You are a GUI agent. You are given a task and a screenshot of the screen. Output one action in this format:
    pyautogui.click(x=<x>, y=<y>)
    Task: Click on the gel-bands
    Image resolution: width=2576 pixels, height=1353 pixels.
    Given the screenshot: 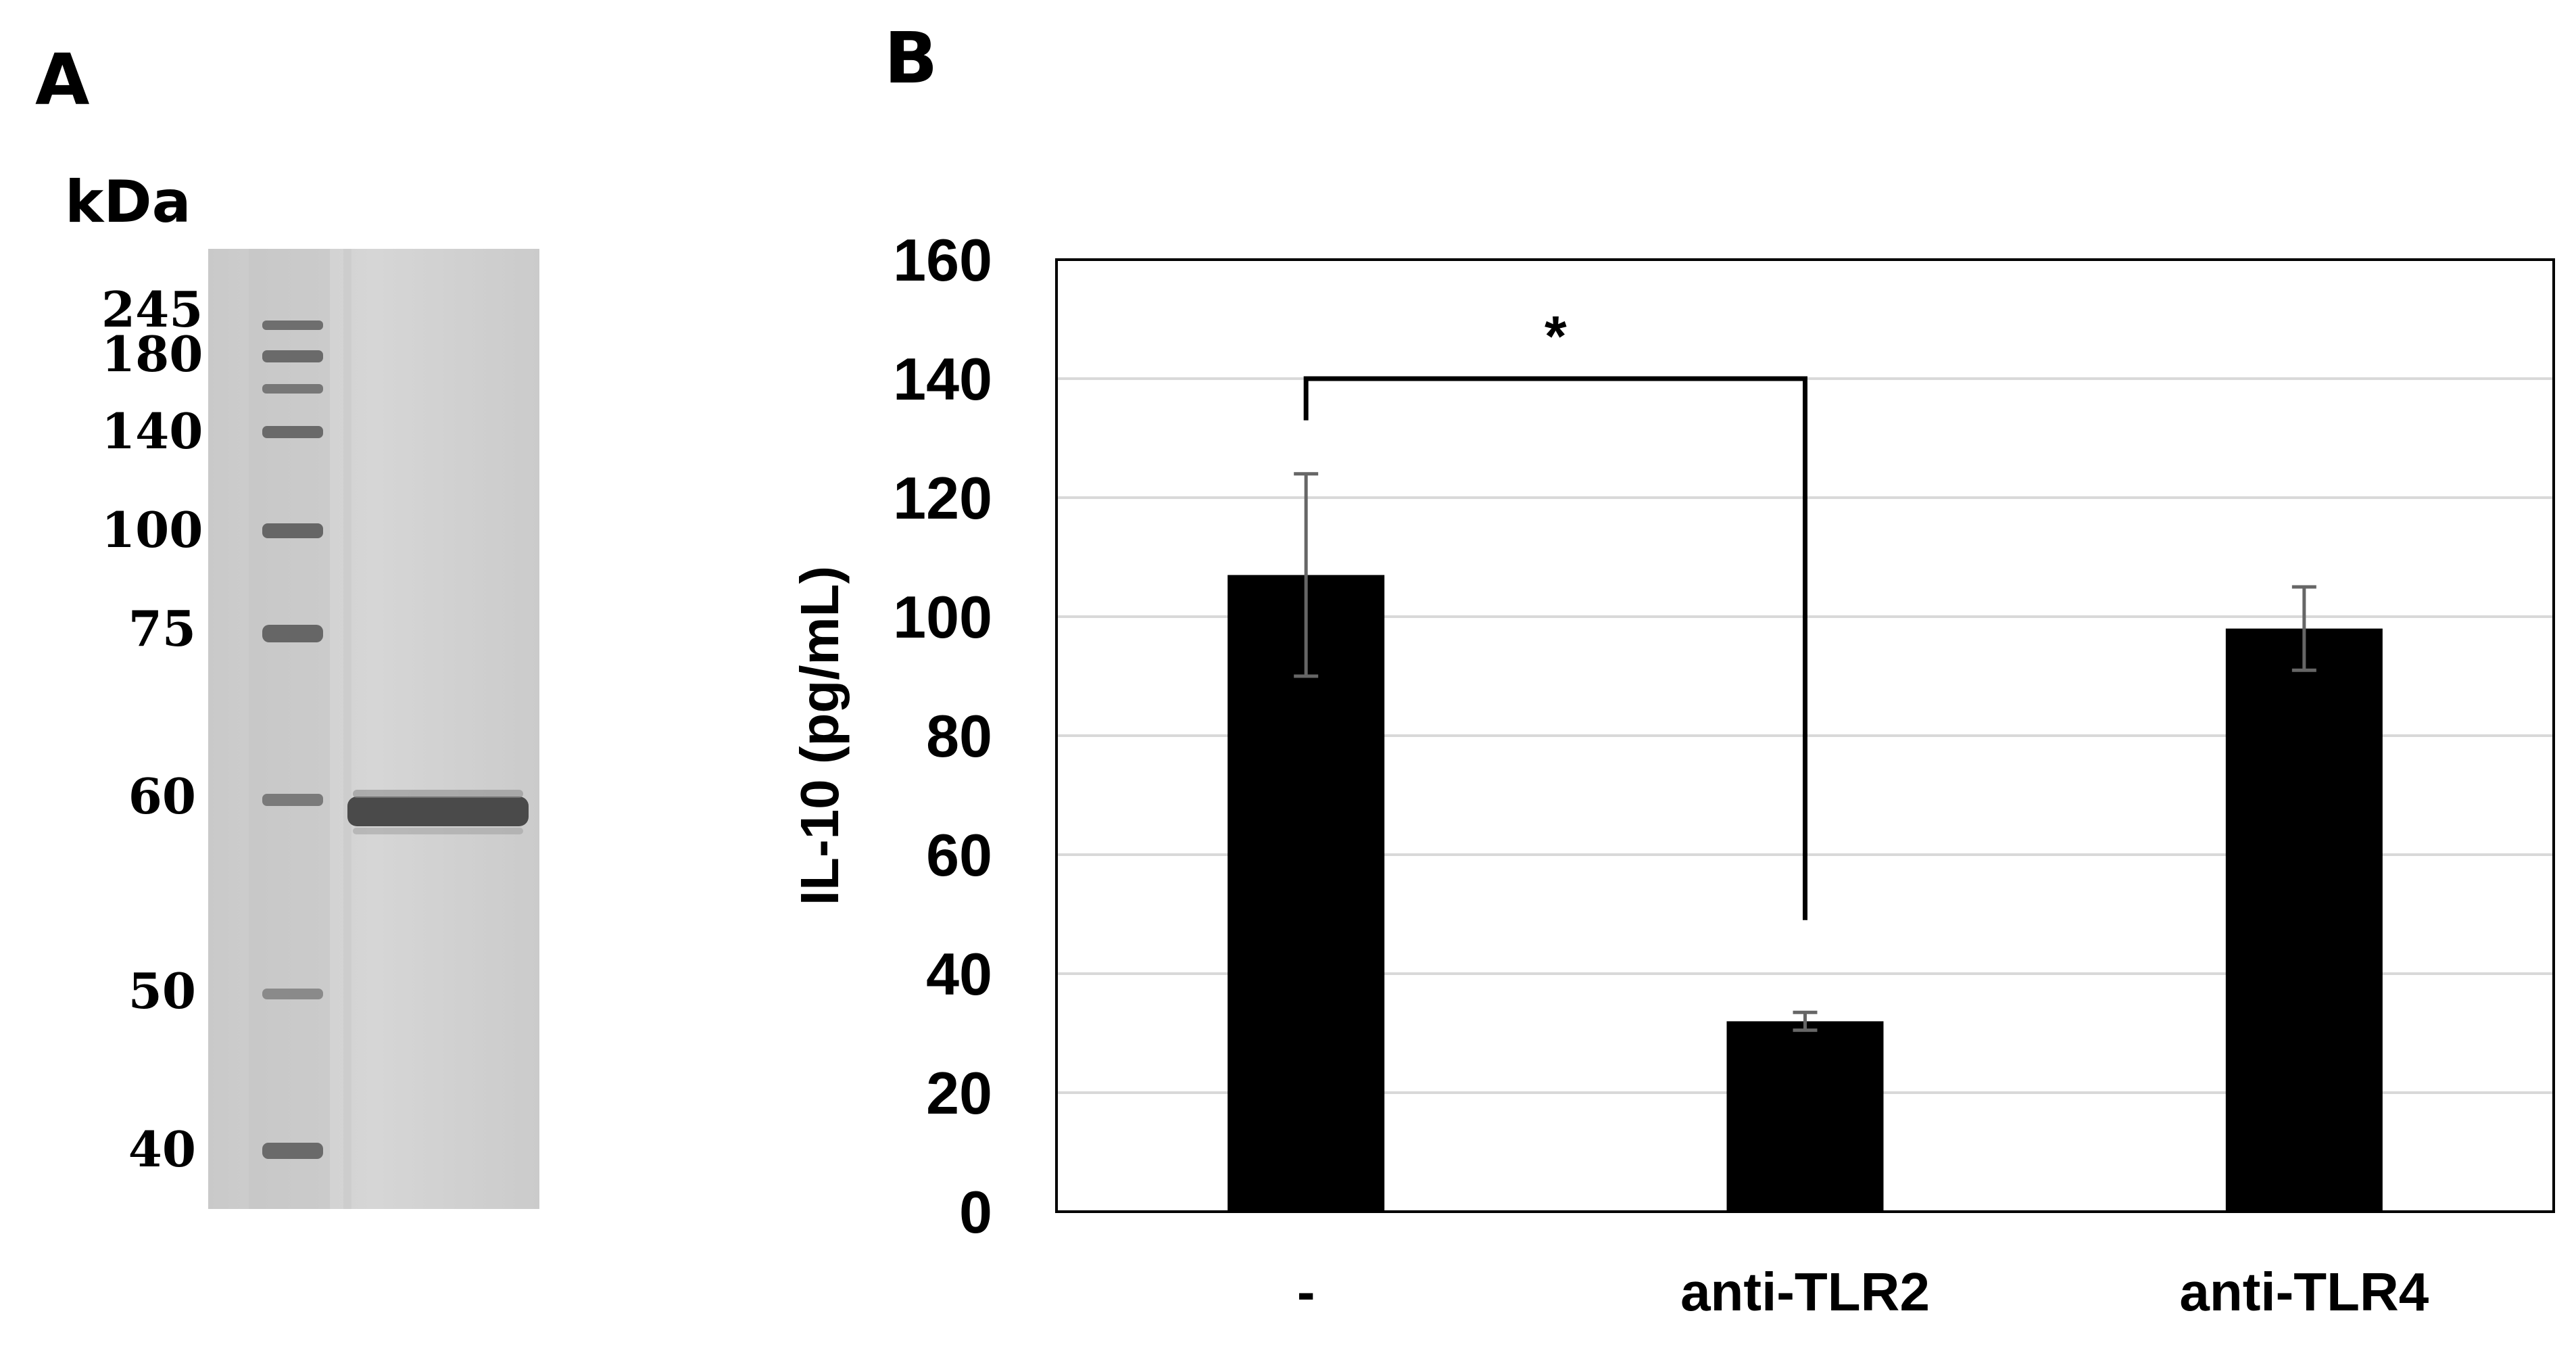 What is the action you would take?
    pyautogui.click(x=373, y=729)
    